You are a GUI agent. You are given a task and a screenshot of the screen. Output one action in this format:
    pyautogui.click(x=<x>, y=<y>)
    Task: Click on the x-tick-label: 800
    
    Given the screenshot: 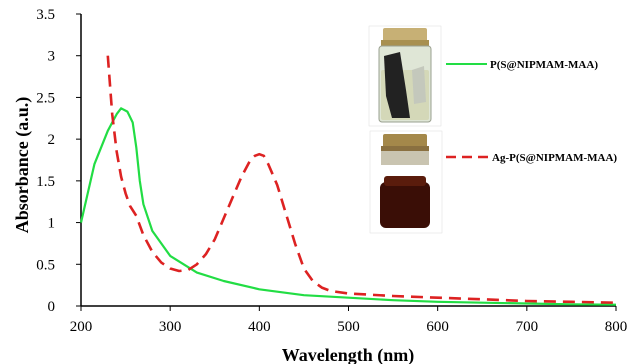 What is the action you would take?
    pyautogui.click(x=616, y=327)
    